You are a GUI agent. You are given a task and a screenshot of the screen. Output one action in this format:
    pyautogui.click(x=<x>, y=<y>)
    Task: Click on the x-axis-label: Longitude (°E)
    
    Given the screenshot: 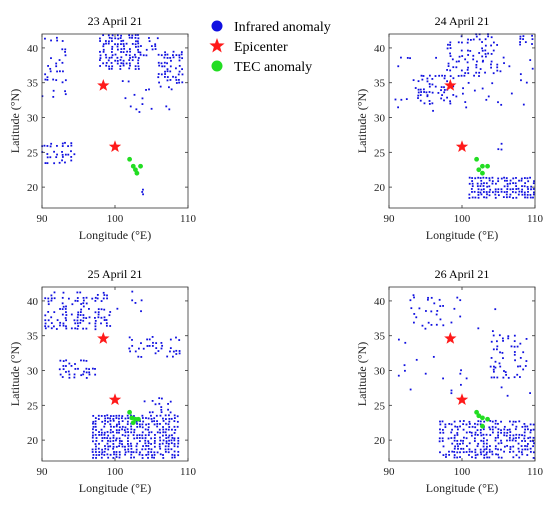 What is the action you would take?
    pyautogui.click(x=115, y=235)
    